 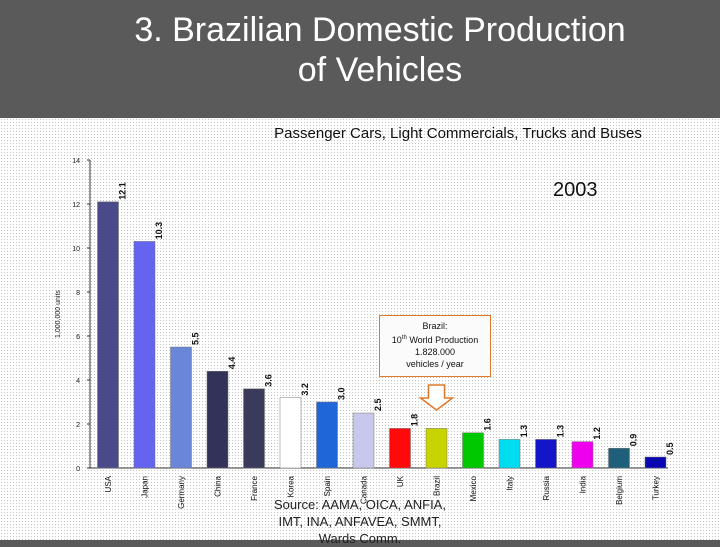 What do you see at coordinates (196, 338) in the screenshot?
I see `value-label: 5.5` at bounding box center [196, 338].